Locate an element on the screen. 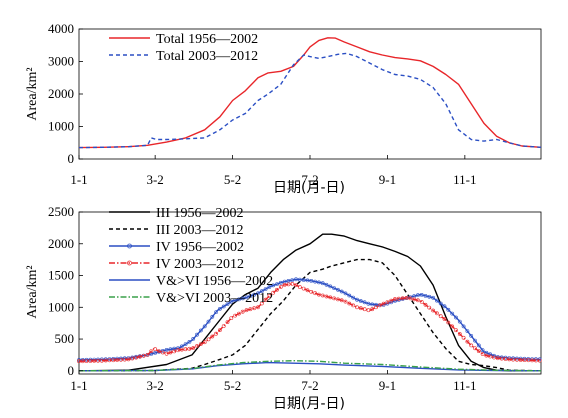 The width and height of the screenshot is (568, 418). y-axis-label: Area/km² is located at coordinates (32, 291).